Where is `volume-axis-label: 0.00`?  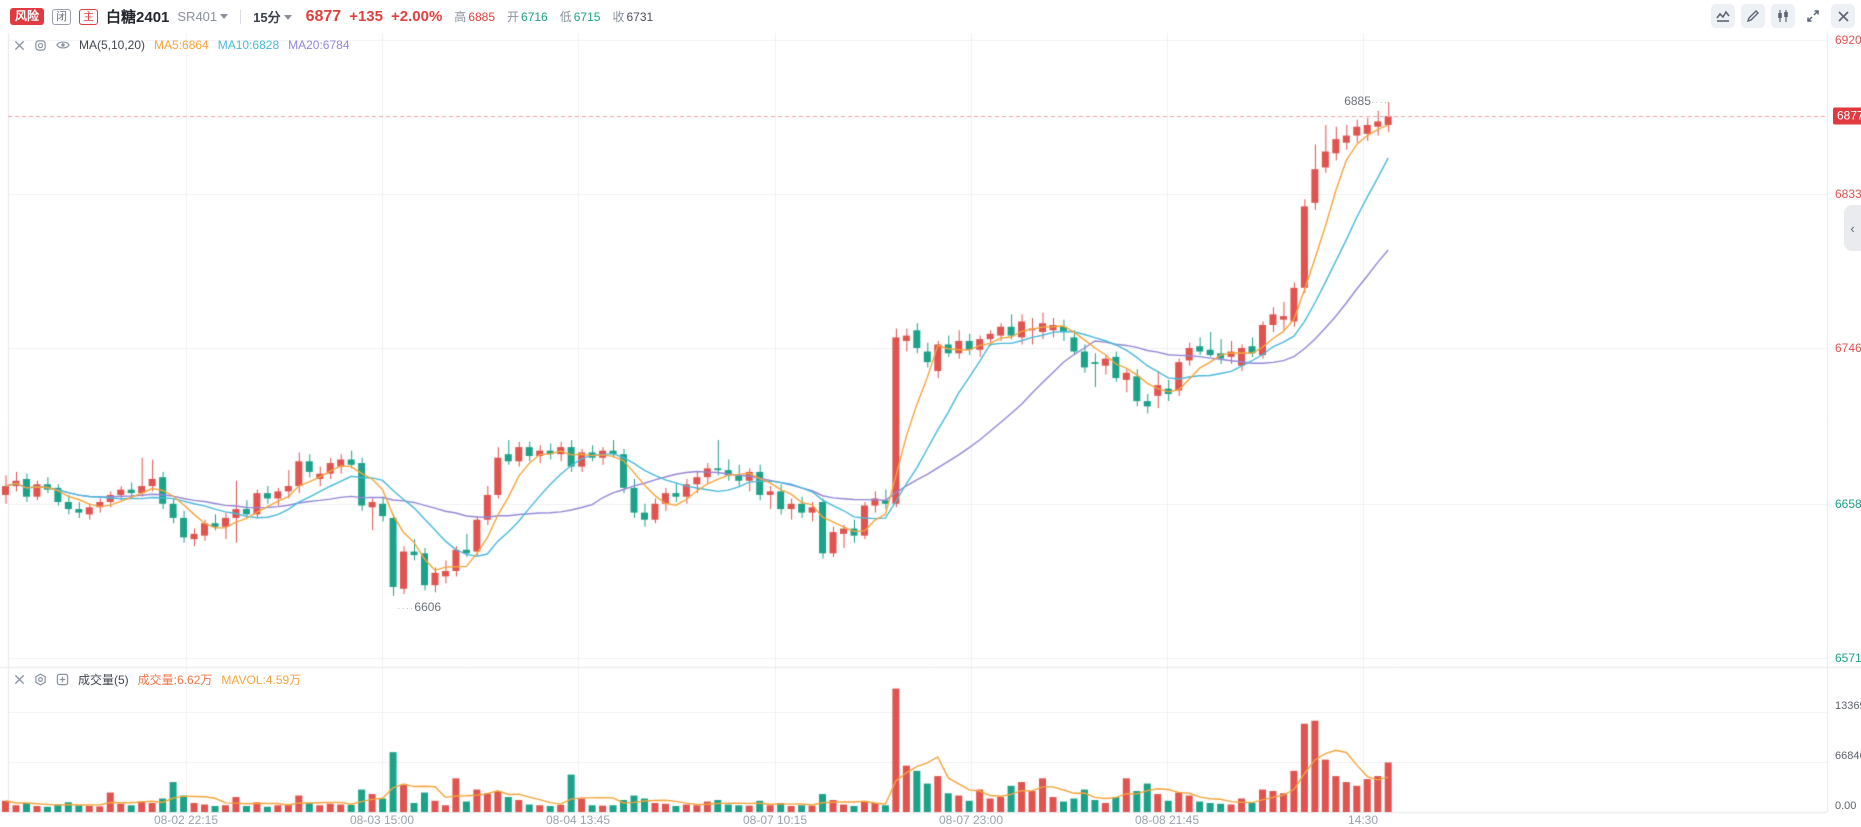 volume-axis-label: 0.00 is located at coordinates (1846, 806).